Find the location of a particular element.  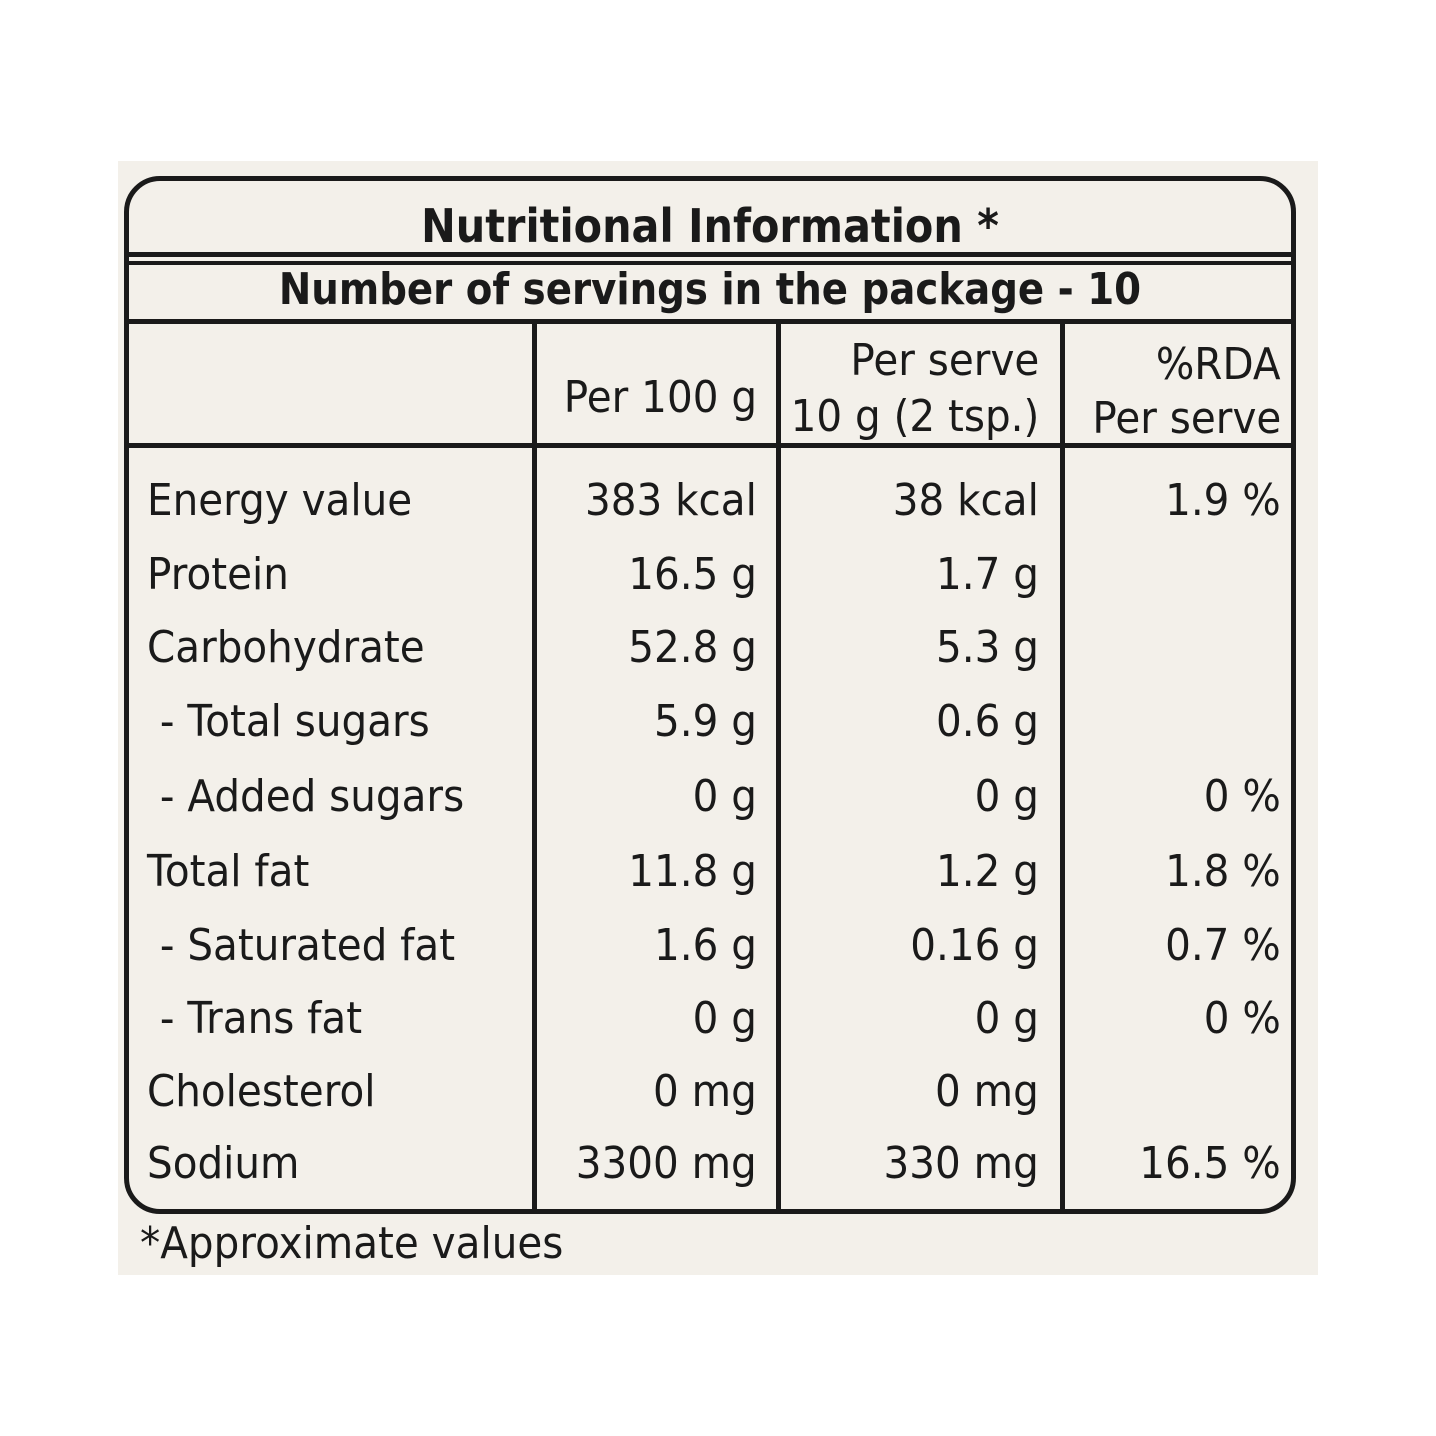

rda-value: 0.7 % is located at coordinates (1223, 945).